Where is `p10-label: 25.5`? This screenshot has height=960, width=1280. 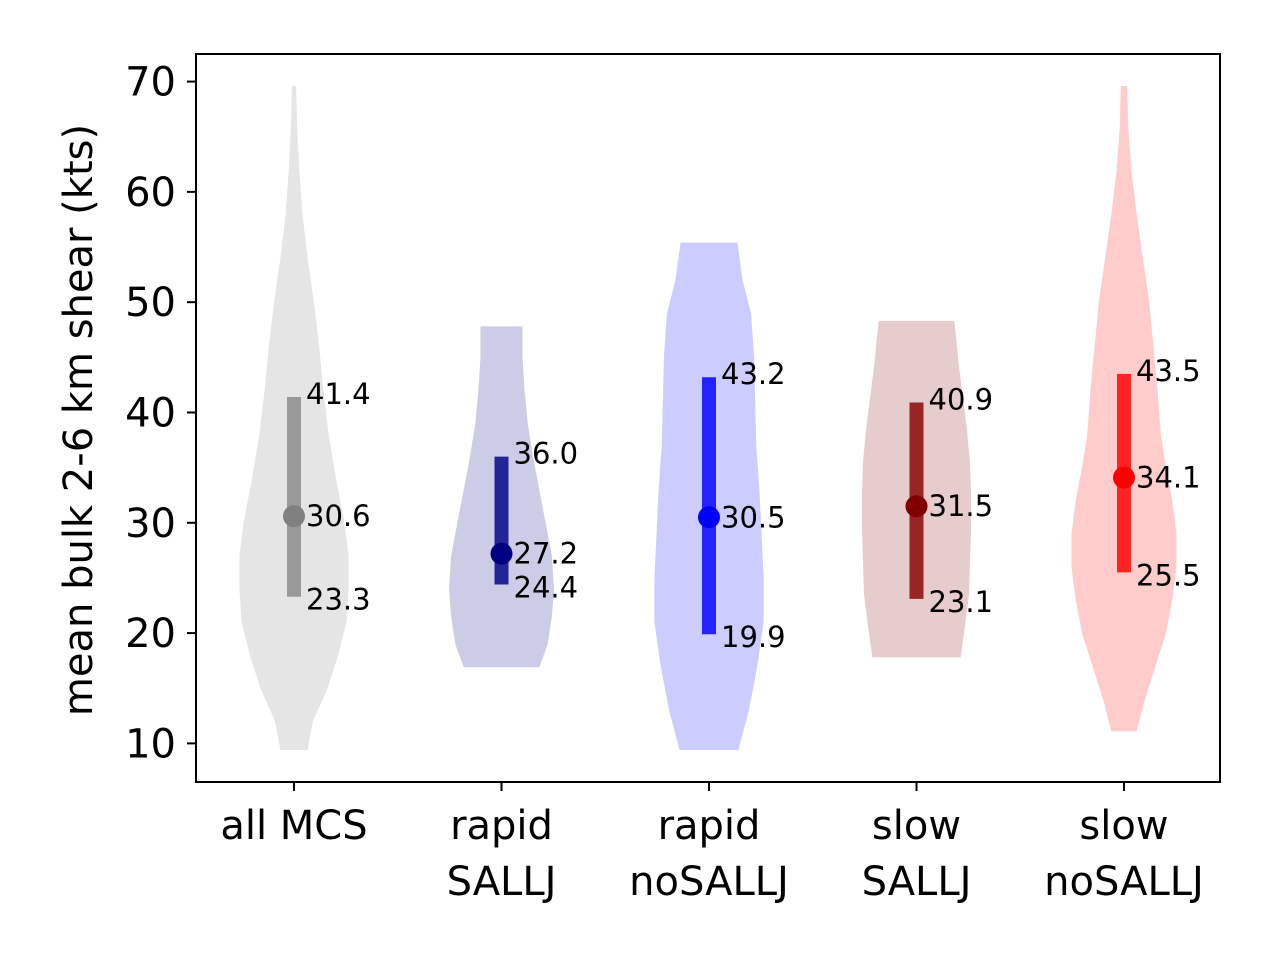
p10-label: 25.5 is located at coordinates (1168, 575).